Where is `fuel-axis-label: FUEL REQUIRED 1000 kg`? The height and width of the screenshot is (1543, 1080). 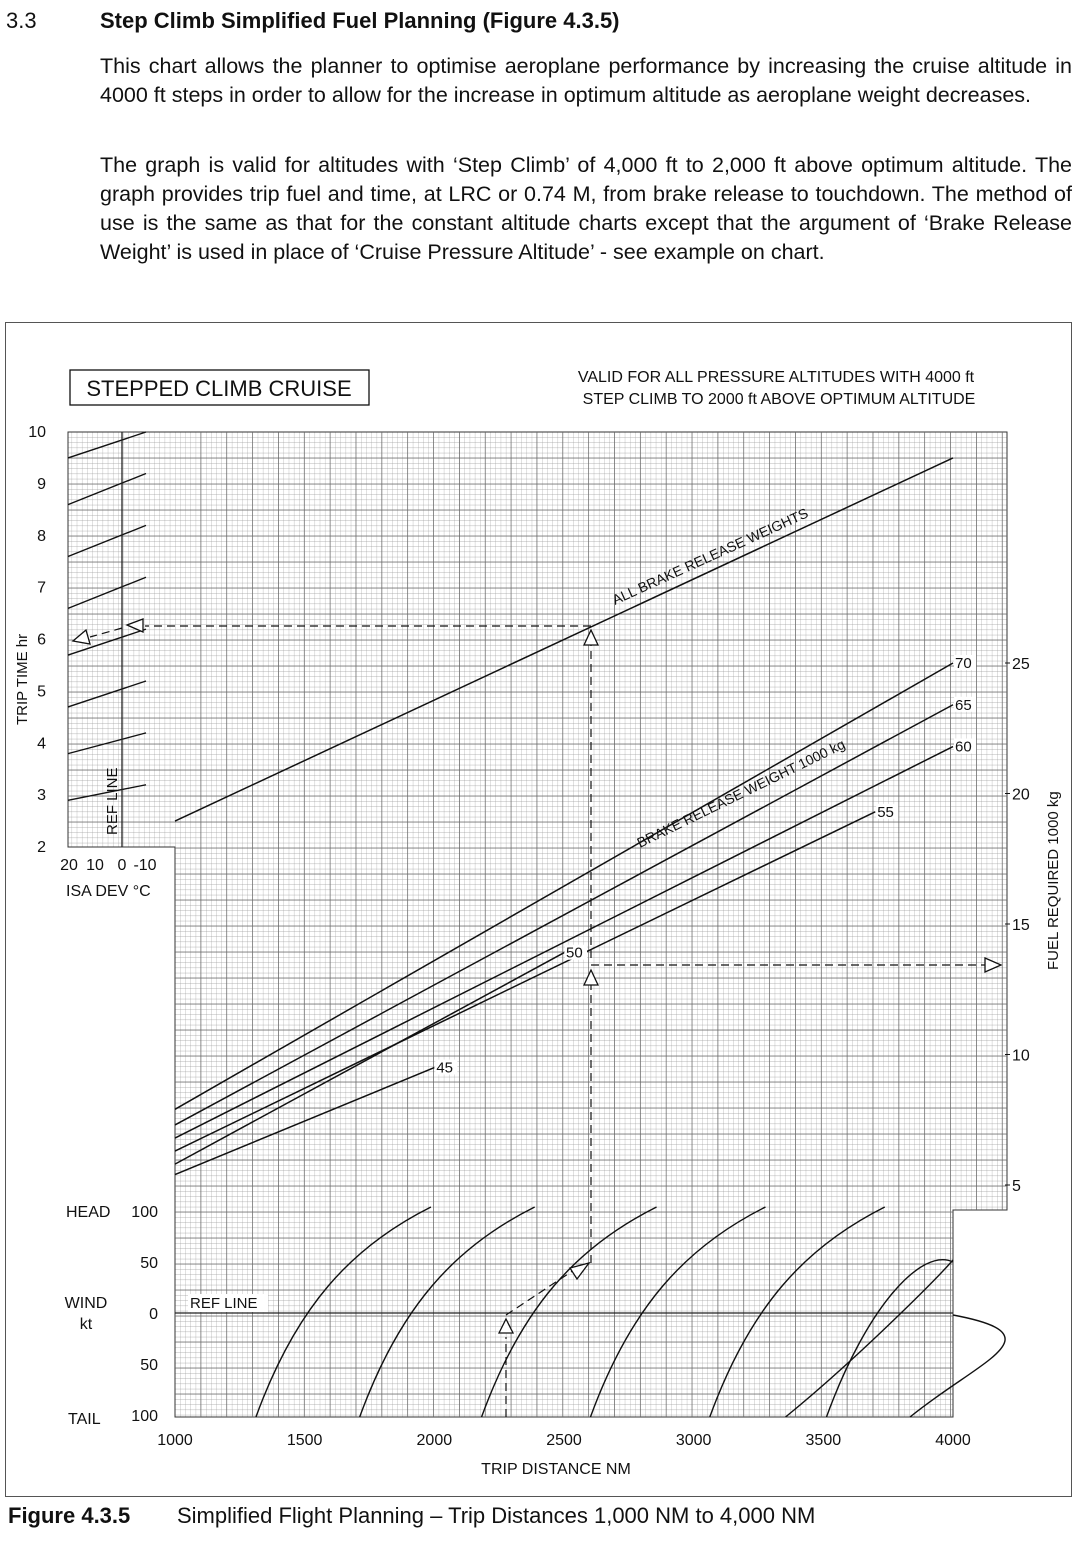 fuel-axis-label: FUEL REQUIRED 1000 kg is located at coordinates (1053, 880).